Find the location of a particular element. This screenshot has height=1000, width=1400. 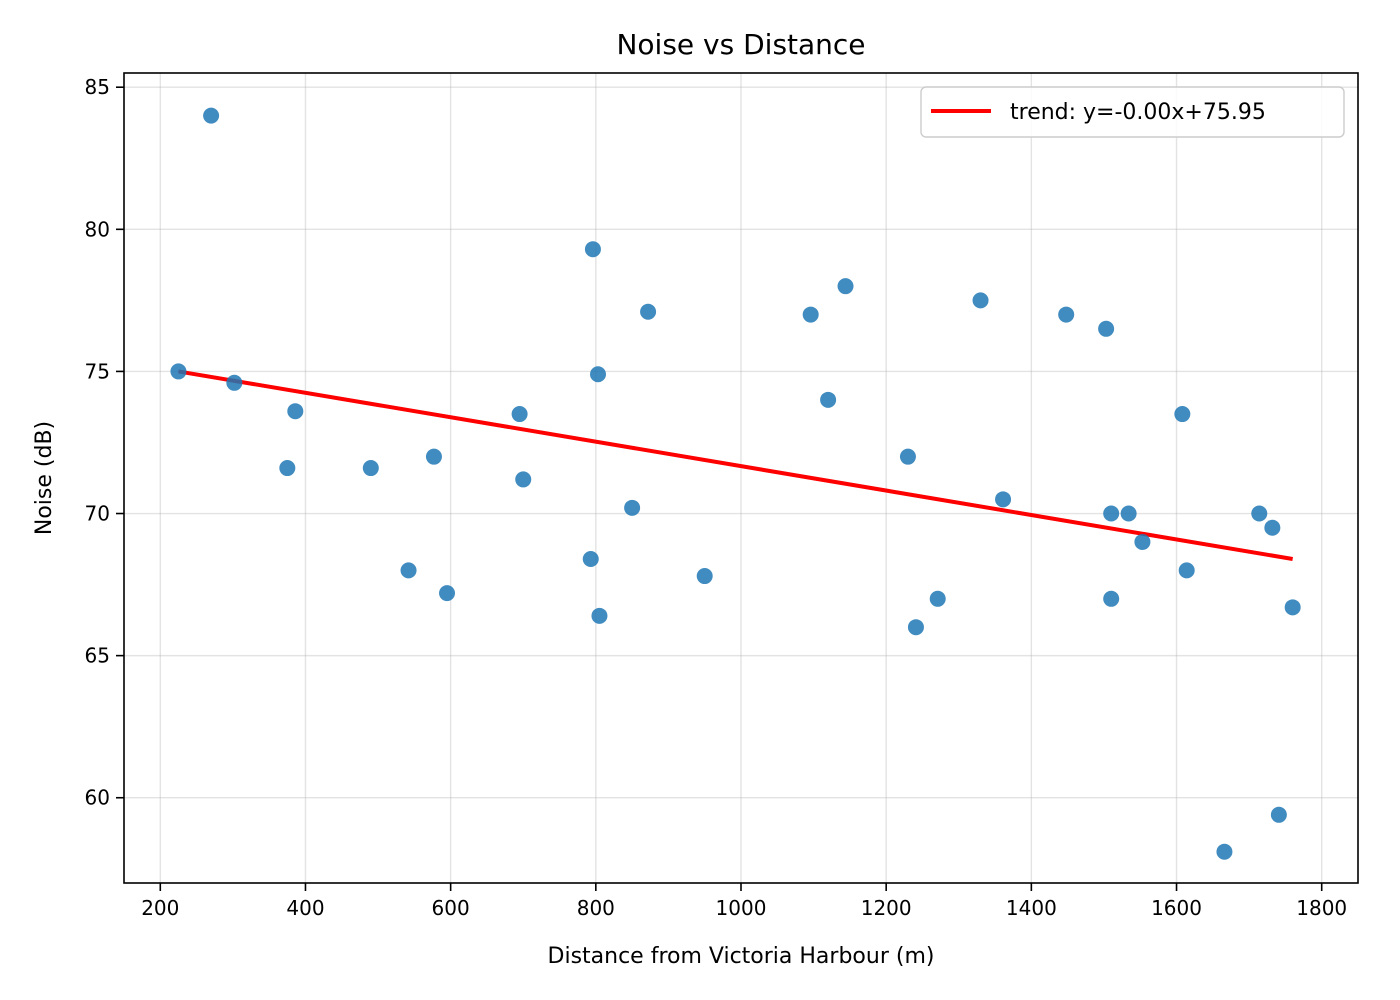

y-tick-label: 60 is located at coordinates (97, 798).